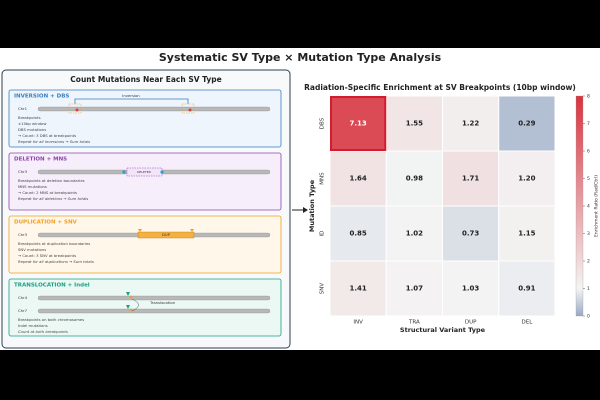  What do you see at coordinates (527, 323) in the screenshot?
I see `x-tick-label: DEL` at bounding box center [527, 323].